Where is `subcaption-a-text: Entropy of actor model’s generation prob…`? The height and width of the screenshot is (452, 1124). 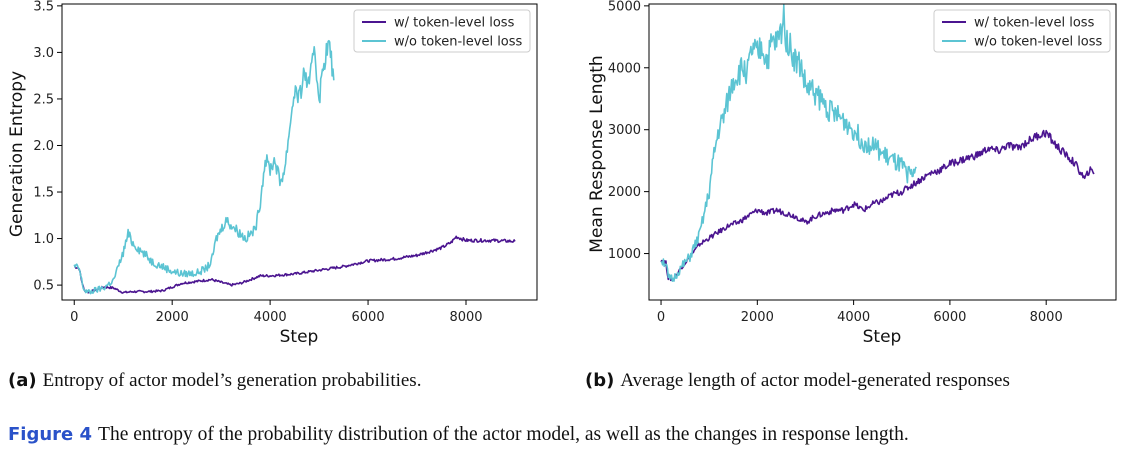 subcaption-a-text: Entropy of actor model’s generation prob… is located at coordinates (232, 380).